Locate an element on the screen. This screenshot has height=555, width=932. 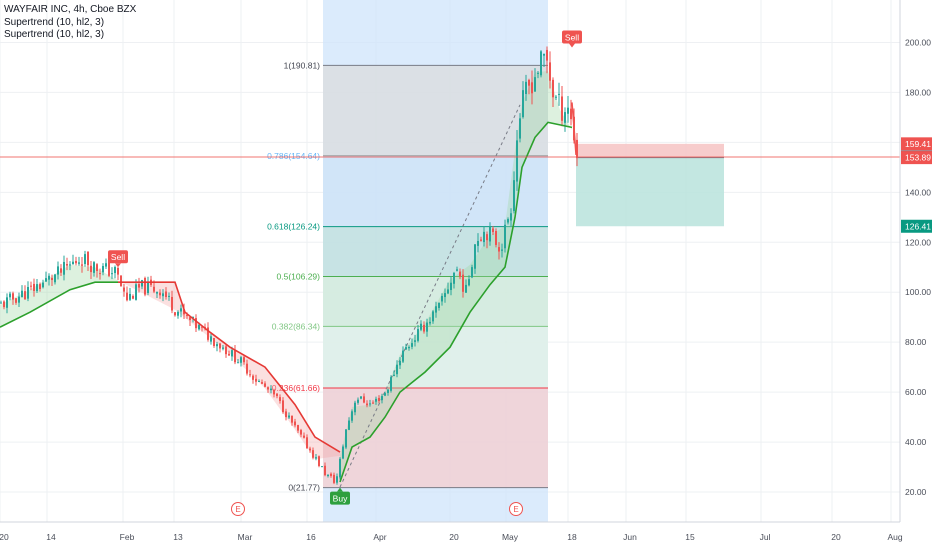
price-axis-badge: 126.41 is located at coordinates (916, 226).